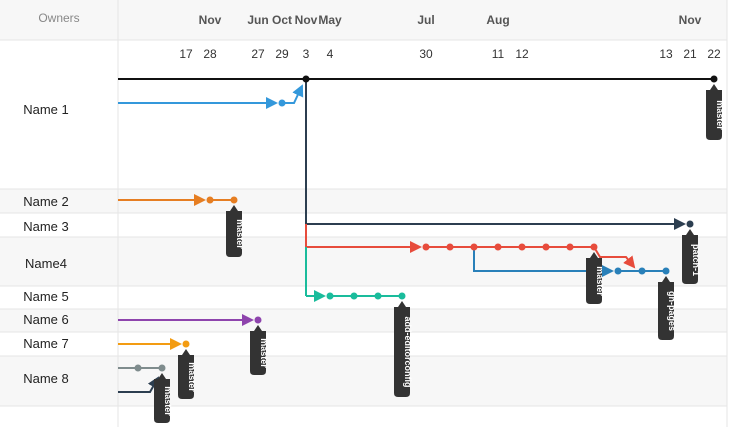  Describe the element at coordinates (46, 263) in the screenshot. I see `owner-label-name-4: Name4` at that location.